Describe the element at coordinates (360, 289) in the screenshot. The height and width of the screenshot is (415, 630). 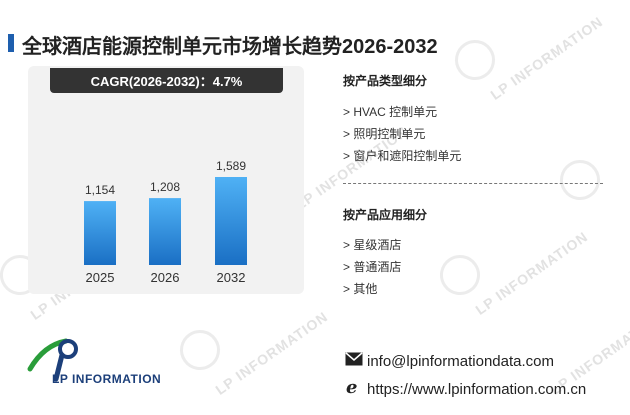
I see `app-segment-item: > 其他` at that location.